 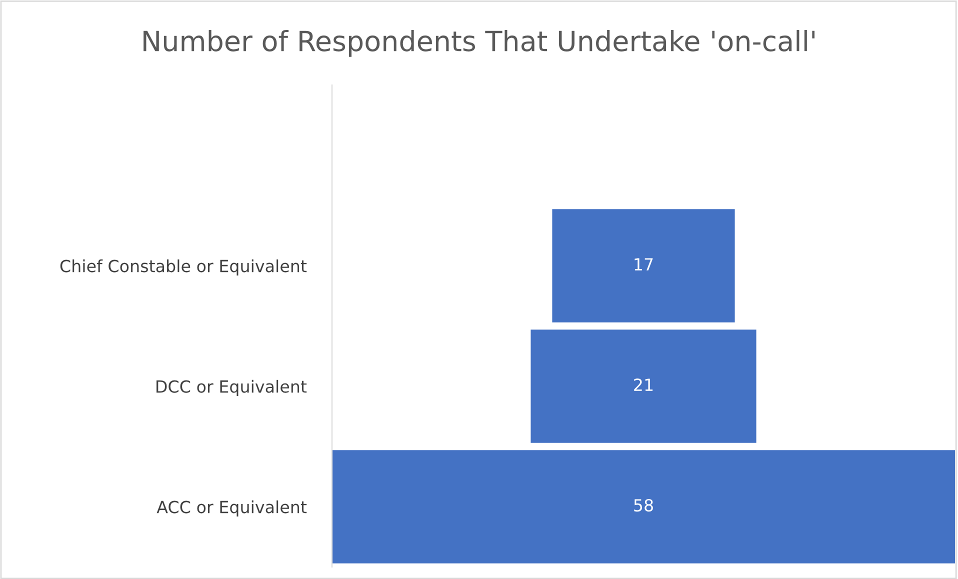 What do you see at coordinates (643, 264) in the screenshot?
I see `data-label: 17` at bounding box center [643, 264].